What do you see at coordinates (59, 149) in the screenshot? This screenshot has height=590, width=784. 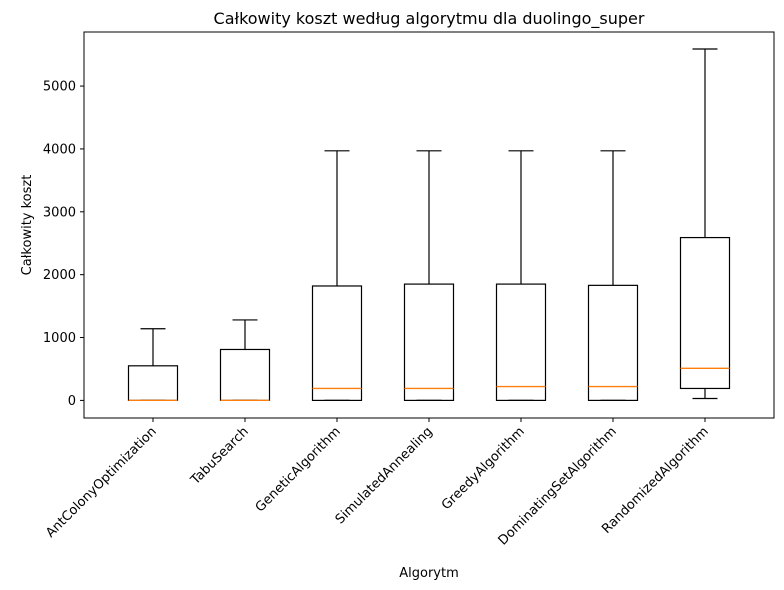 I see `y-tick-label: 4000` at bounding box center [59, 149].